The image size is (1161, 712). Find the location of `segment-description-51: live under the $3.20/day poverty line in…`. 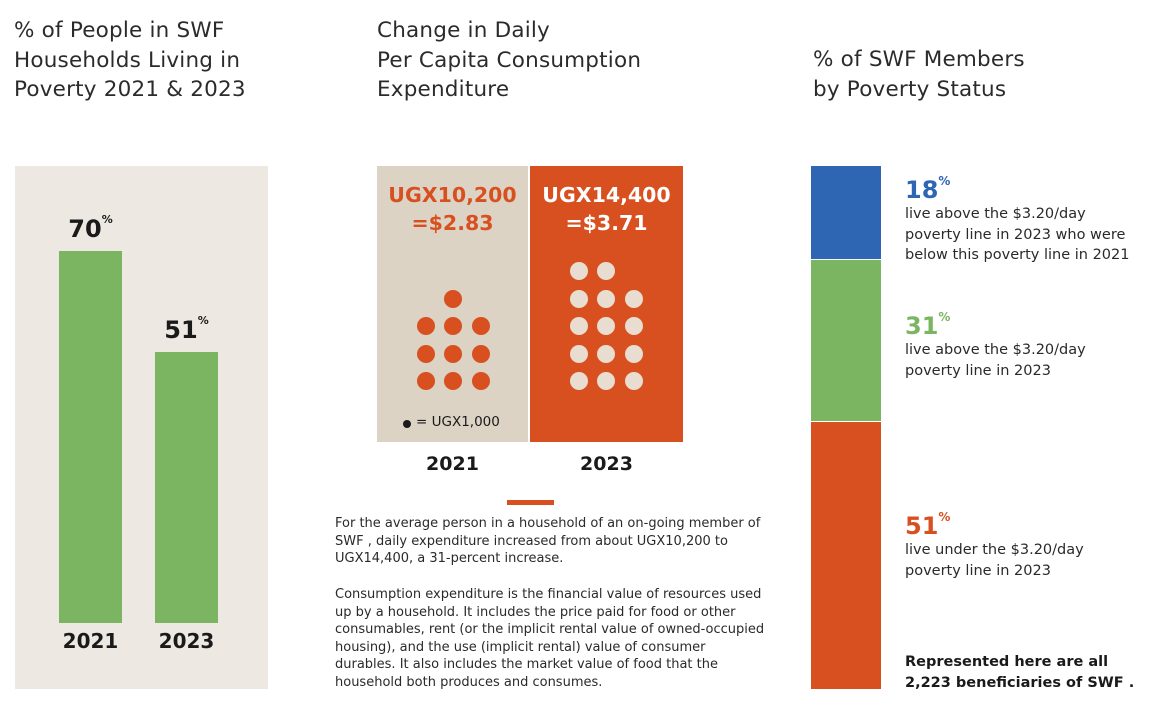

segment-description-51: live under the $3.20/day poverty line in… is located at coordinates (994, 560).